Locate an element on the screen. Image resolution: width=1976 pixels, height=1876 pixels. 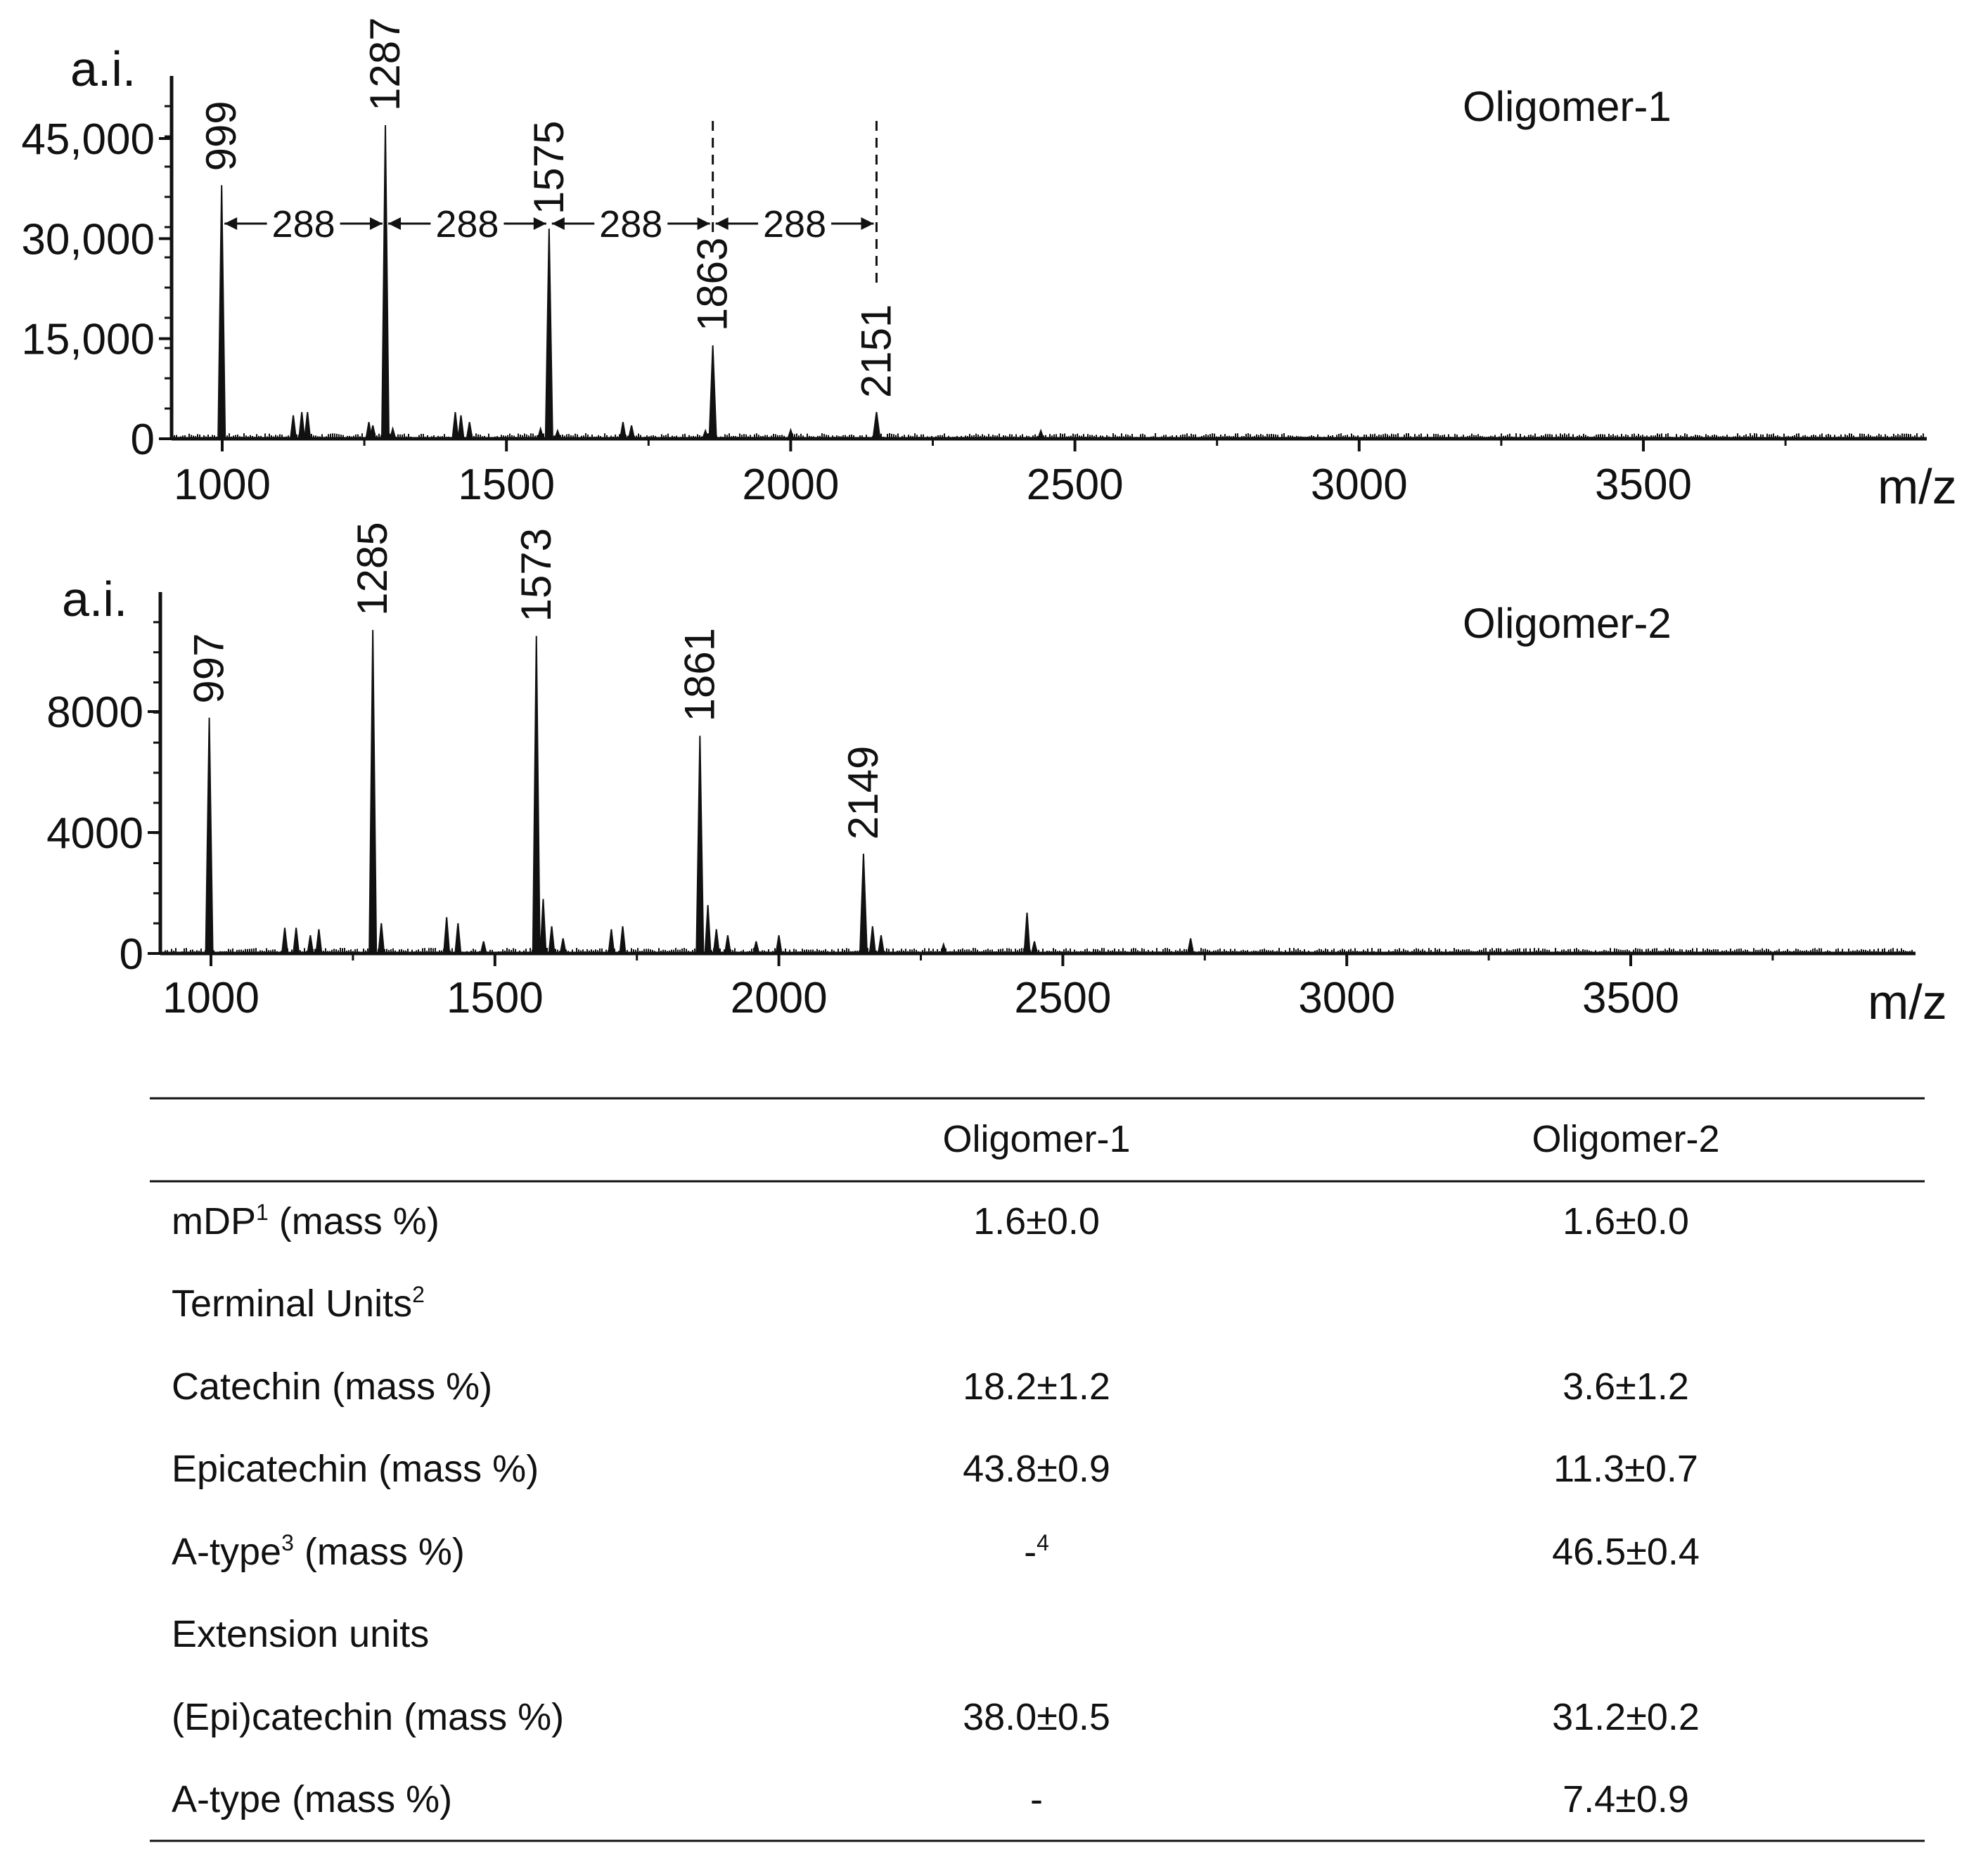
table-row-label: Catechin (mass %) is located at coordinates (332, 1387).